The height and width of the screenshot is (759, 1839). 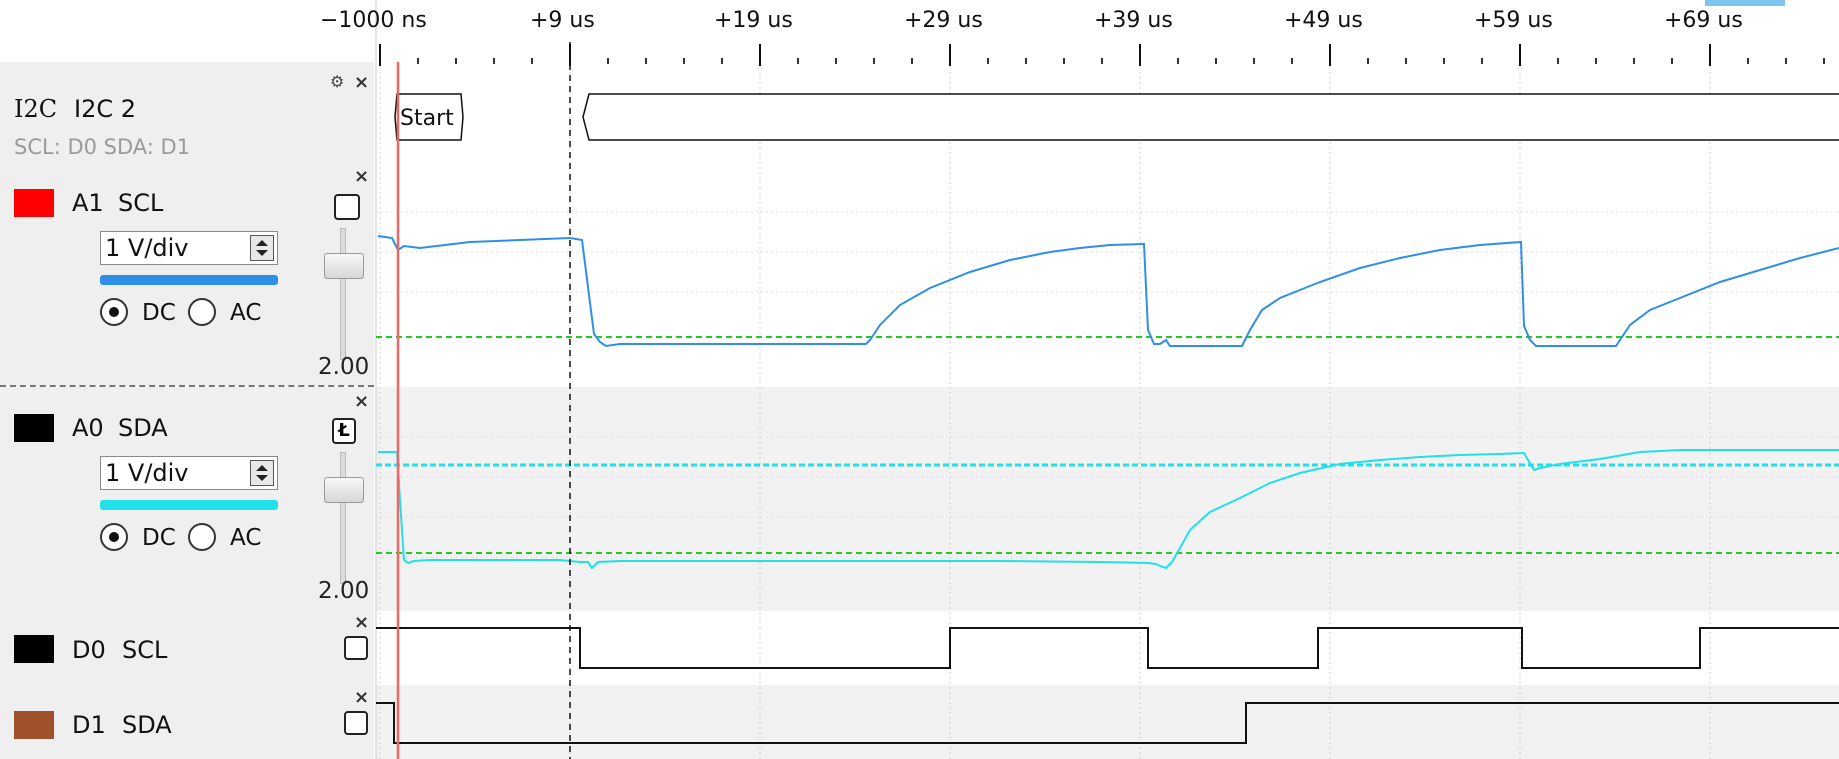 I want to click on time-tick-label: +19 us, so click(x=753, y=20).